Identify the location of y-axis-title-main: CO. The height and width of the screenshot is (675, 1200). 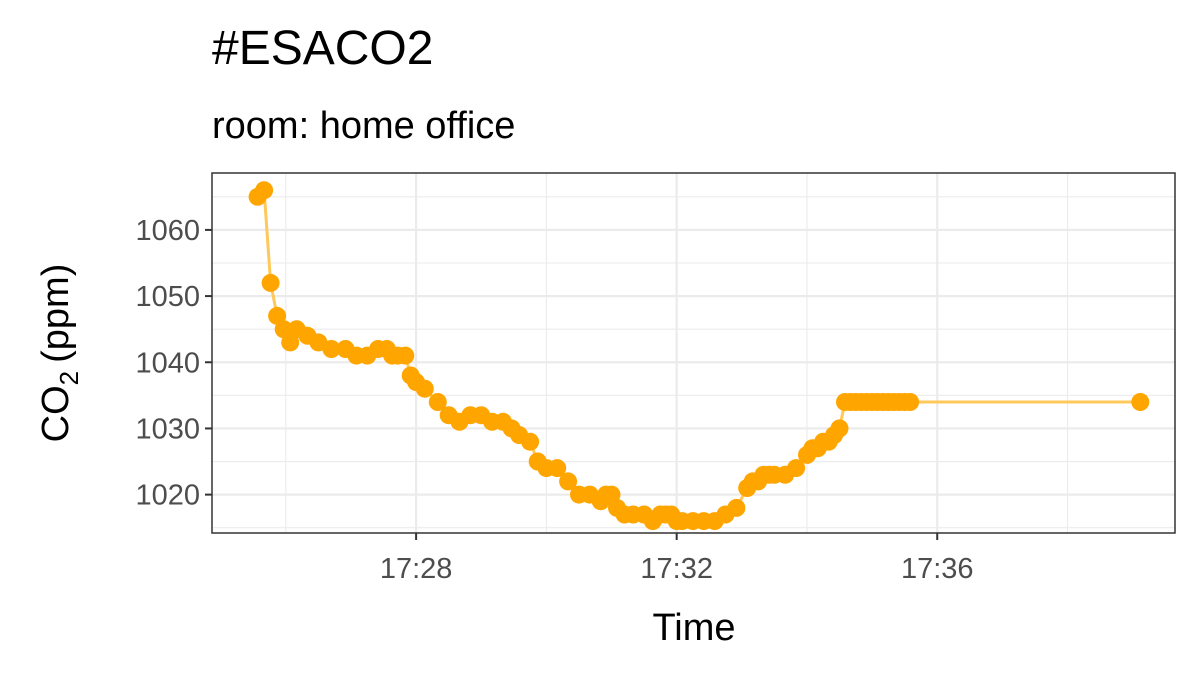
(56, 413).